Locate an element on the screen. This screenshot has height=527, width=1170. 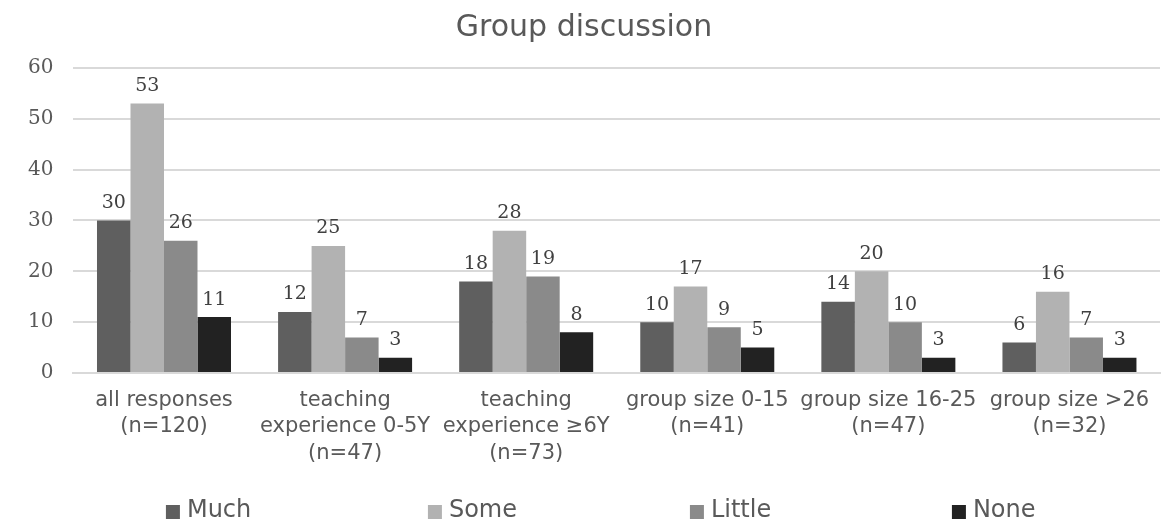
y-tick-label: 50 is located at coordinates (41, 117).